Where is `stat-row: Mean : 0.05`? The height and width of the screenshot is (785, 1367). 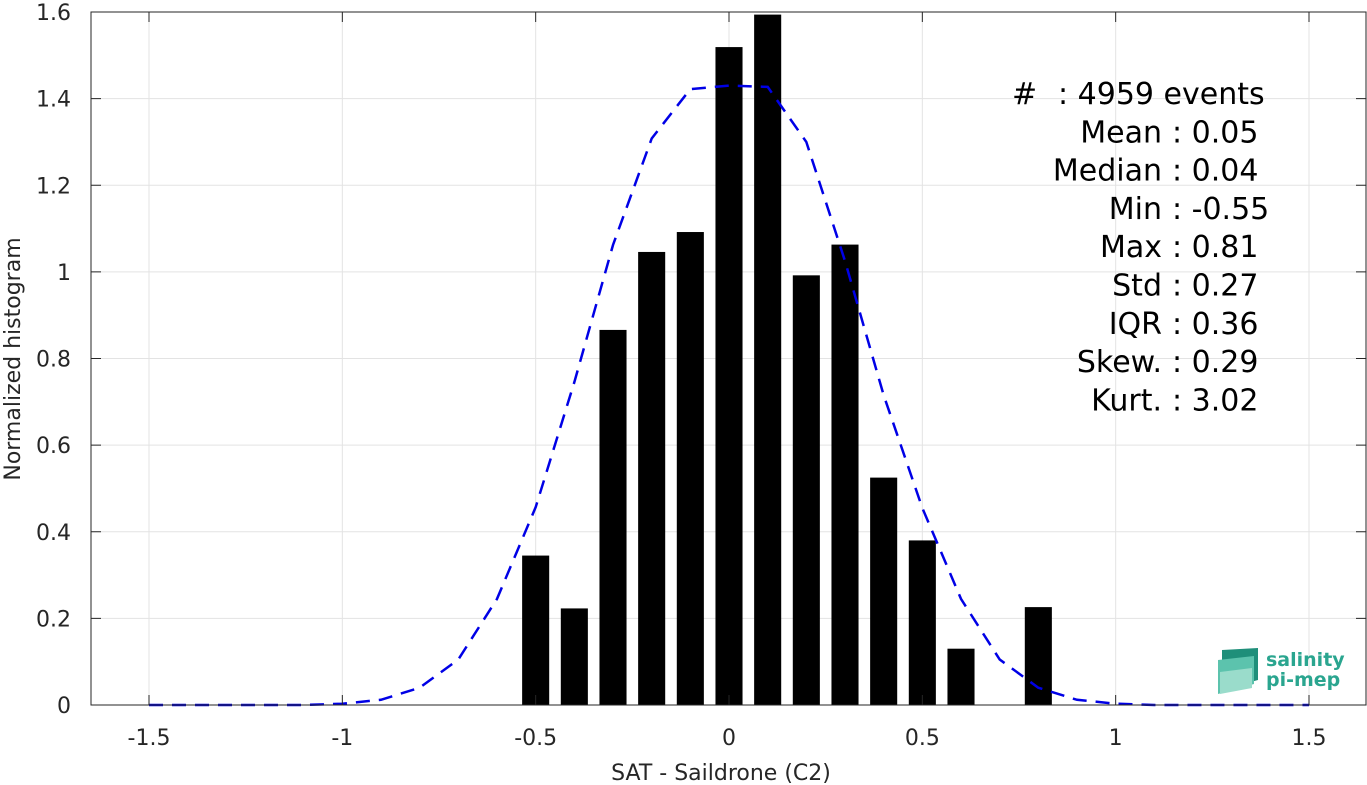
stat-row: Mean : 0.05 is located at coordinates (1169, 132).